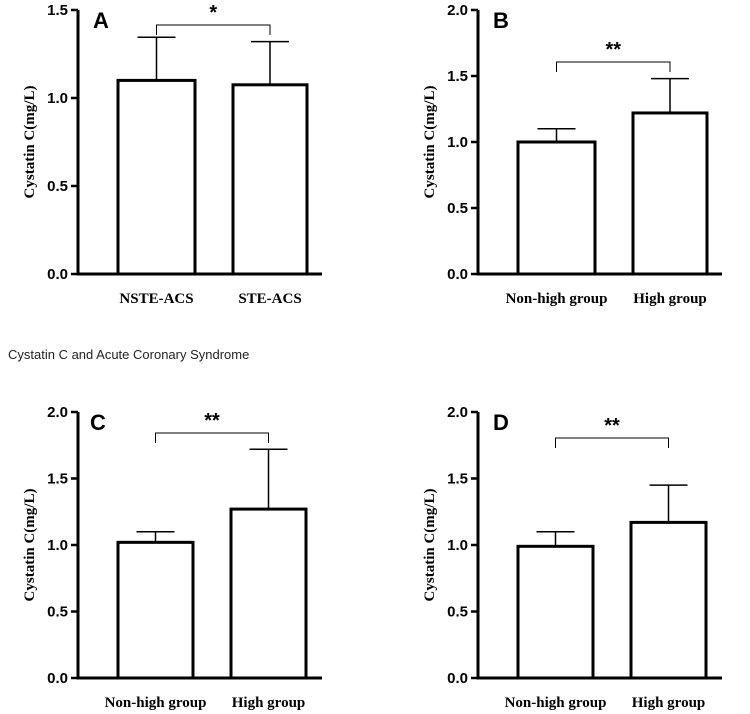 The image size is (750, 714). What do you see at coordinates (669, 703) in the screenshot?
I see `panel-d-category-label: High group` at bounding box center [669, 703].